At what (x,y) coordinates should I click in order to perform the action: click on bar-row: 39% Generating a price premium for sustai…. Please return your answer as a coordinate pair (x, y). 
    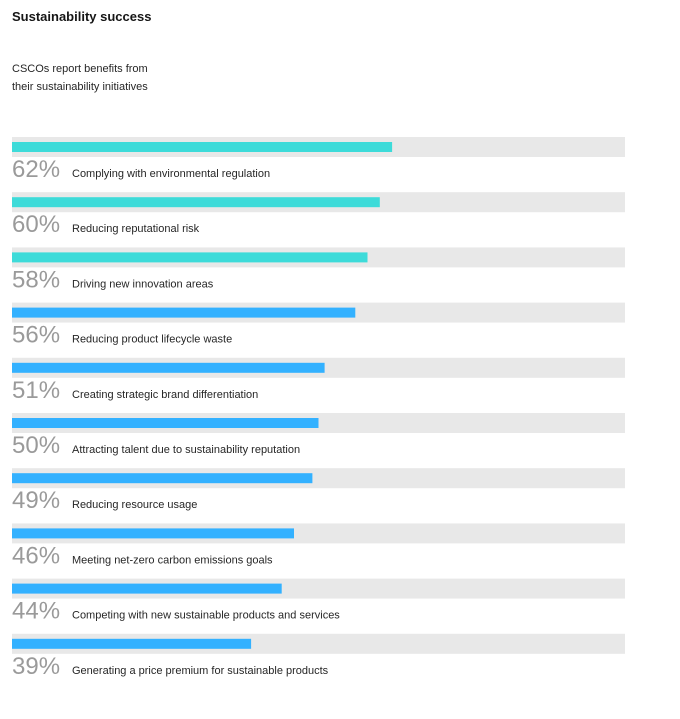
    Looking at the image, I should click on (318, 656).